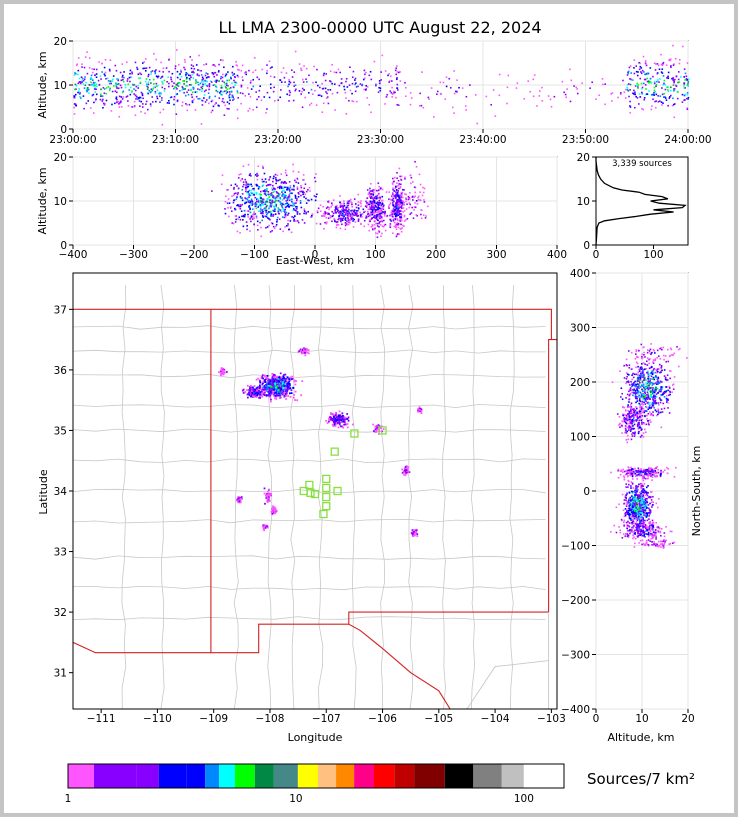 The width and height of the screenshot is (738, 817). What do you see at coordinates (60, 310) in the screenshot?
I see `y-tick-label: 37` at bounding box center [60, 310].